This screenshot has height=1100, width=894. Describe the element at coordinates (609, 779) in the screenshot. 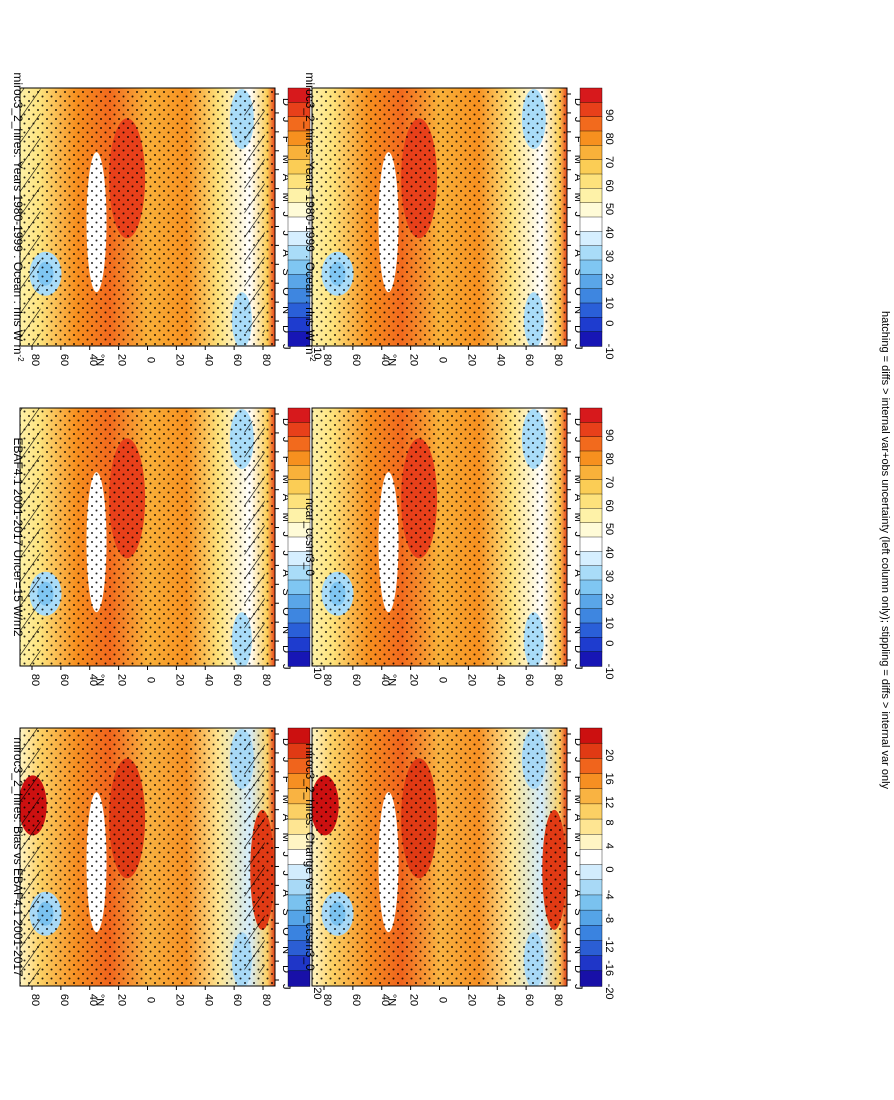

I see `colorbar-label: 16` at that location.